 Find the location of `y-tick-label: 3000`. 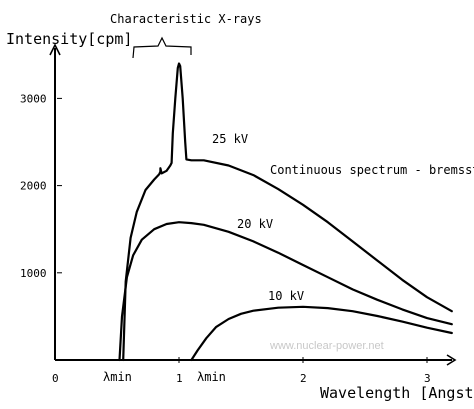

y-tick-label: 3000 is located at coordinates (33, 98).